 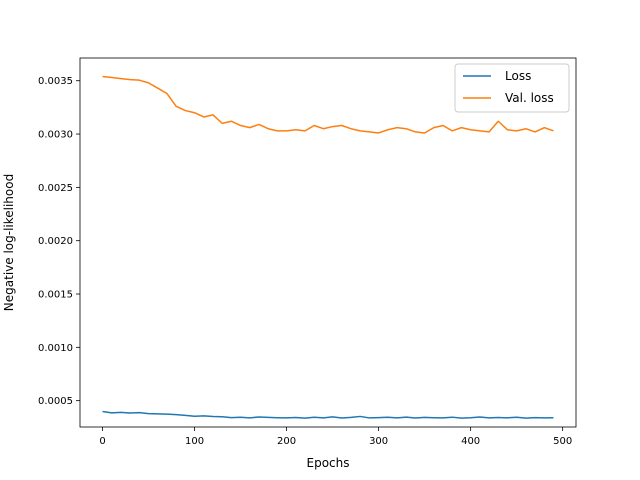 What do you see at coordinates (335, 437) in the screenshot?
I see `x-axis-ticks: 0 100 200 300 400 500` at bounding box center [335, 437].